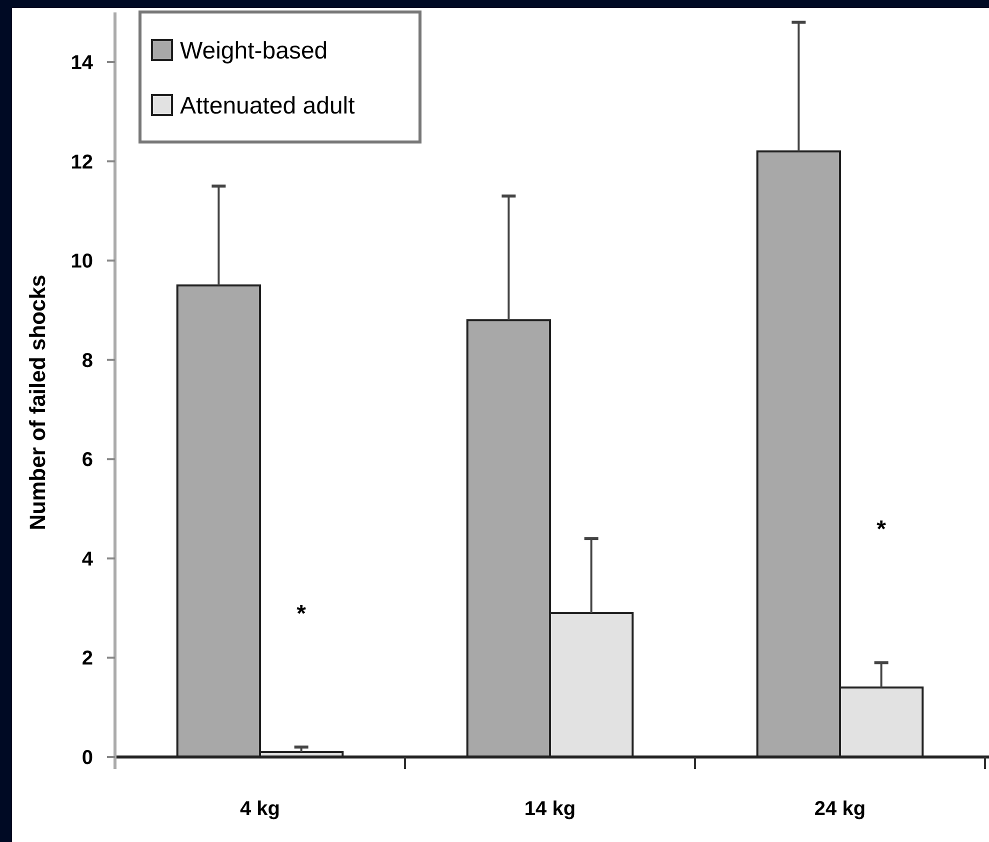  Describe the element at coordinates (550, 809) in the screenshot. I see `x-tick-label: 14 kg` at that location.